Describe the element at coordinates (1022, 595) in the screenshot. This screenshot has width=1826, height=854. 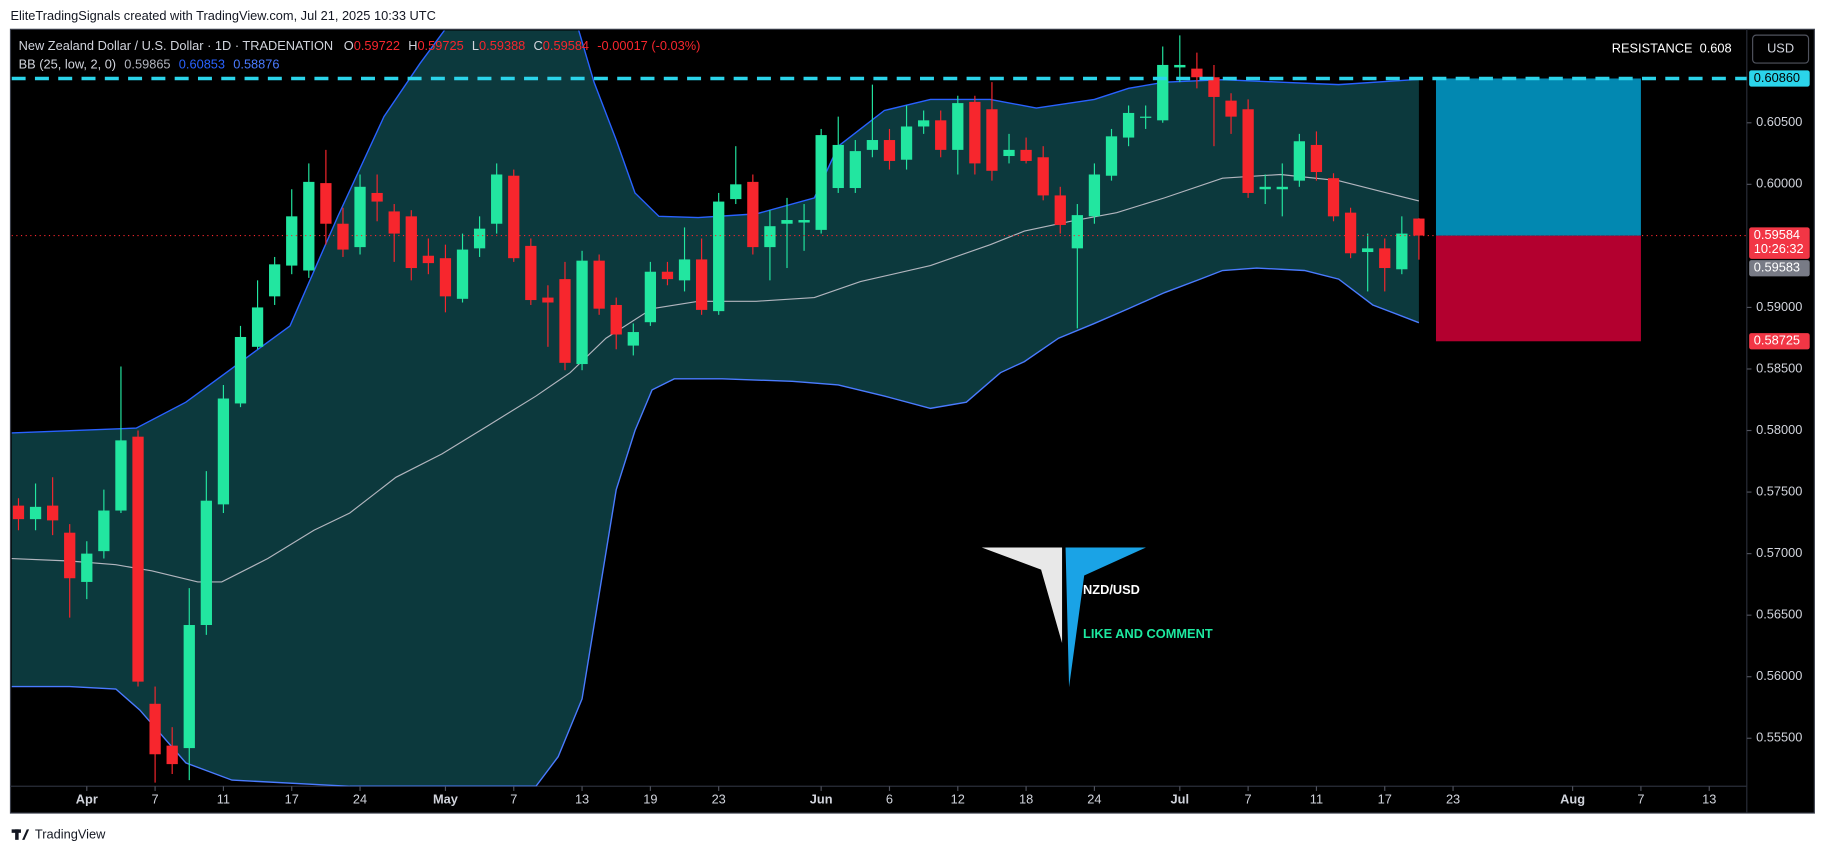
I see `logo-white` at that location.